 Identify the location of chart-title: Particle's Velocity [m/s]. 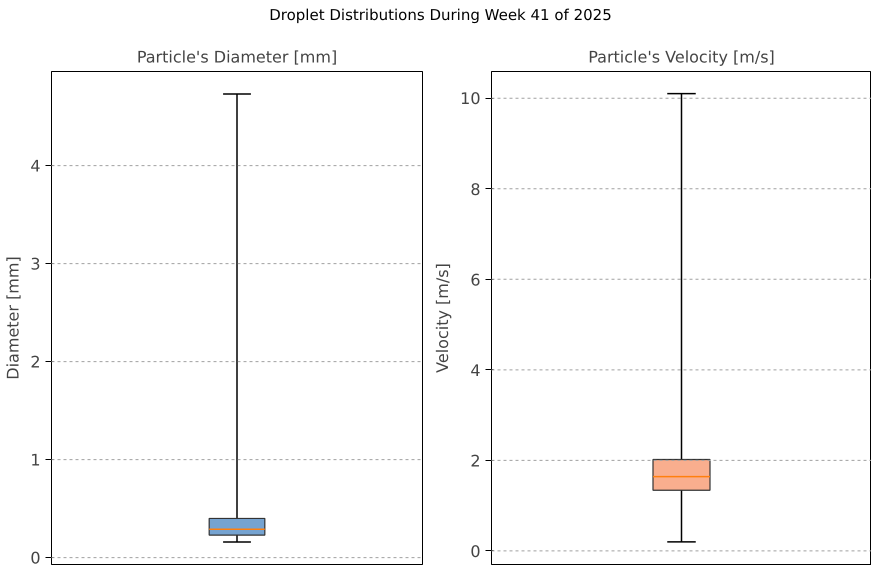
(681, 57).